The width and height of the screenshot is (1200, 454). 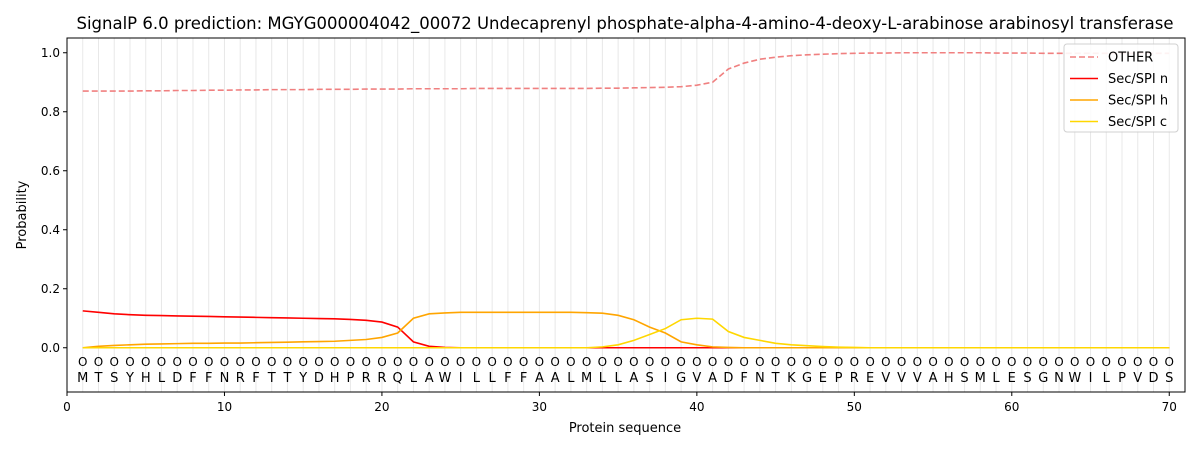 What do you see at coordinates (50, 171) in the screenshot?
I see `y-tick-label: 0.6` at bounding box center [50, 171].